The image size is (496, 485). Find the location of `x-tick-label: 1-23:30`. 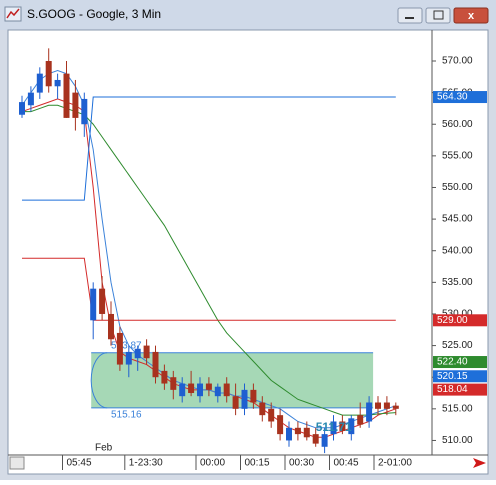

x-tick-label: 1-23:30 is located at coordinates (146, 463).